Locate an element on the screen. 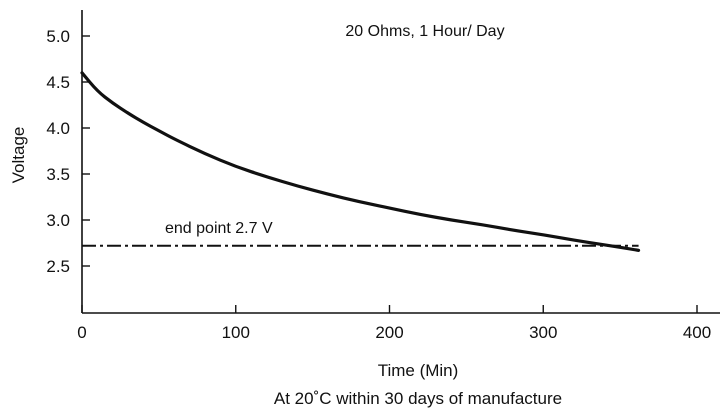  x-tick-label: 300 is located at coordinates (543, 332).